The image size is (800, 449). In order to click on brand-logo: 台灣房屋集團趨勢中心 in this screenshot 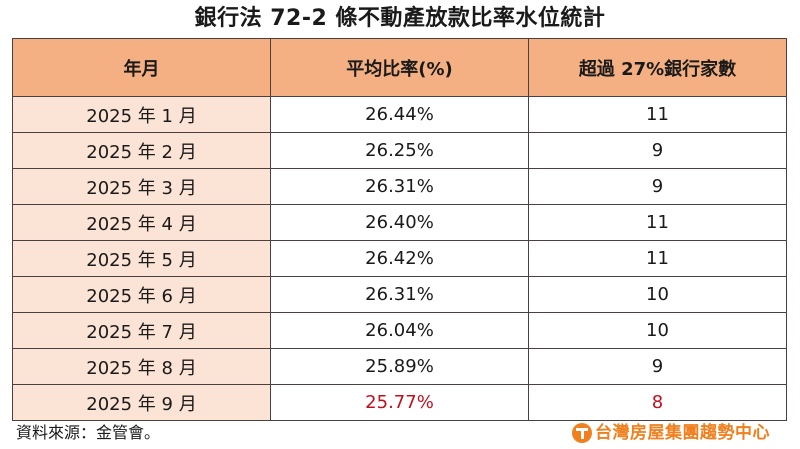, I will do `click(671, 433)`.